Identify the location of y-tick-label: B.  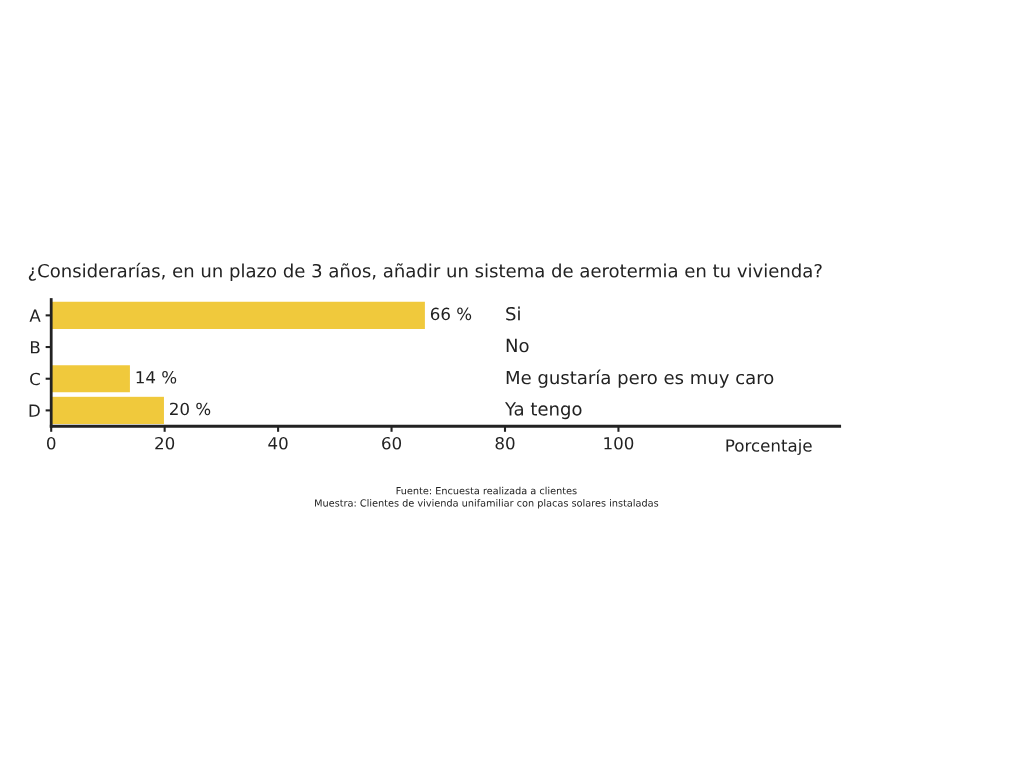
(35, 347).